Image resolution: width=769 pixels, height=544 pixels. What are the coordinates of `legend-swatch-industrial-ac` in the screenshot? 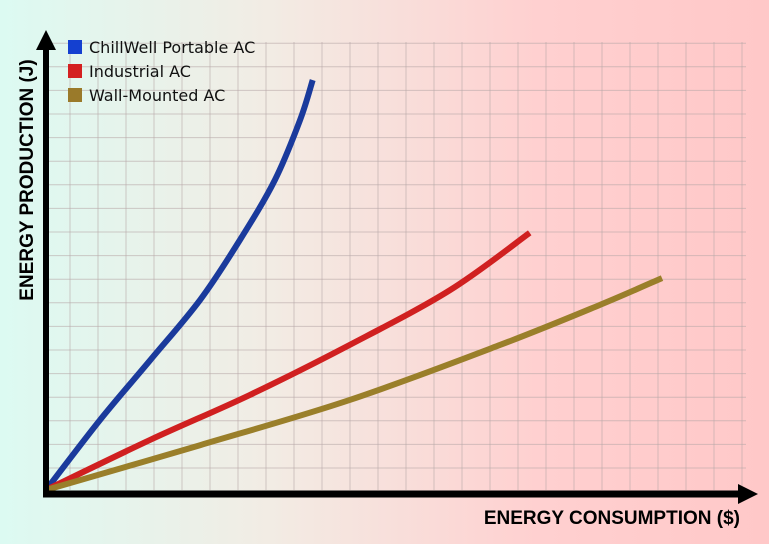 It's located at (75, 71).